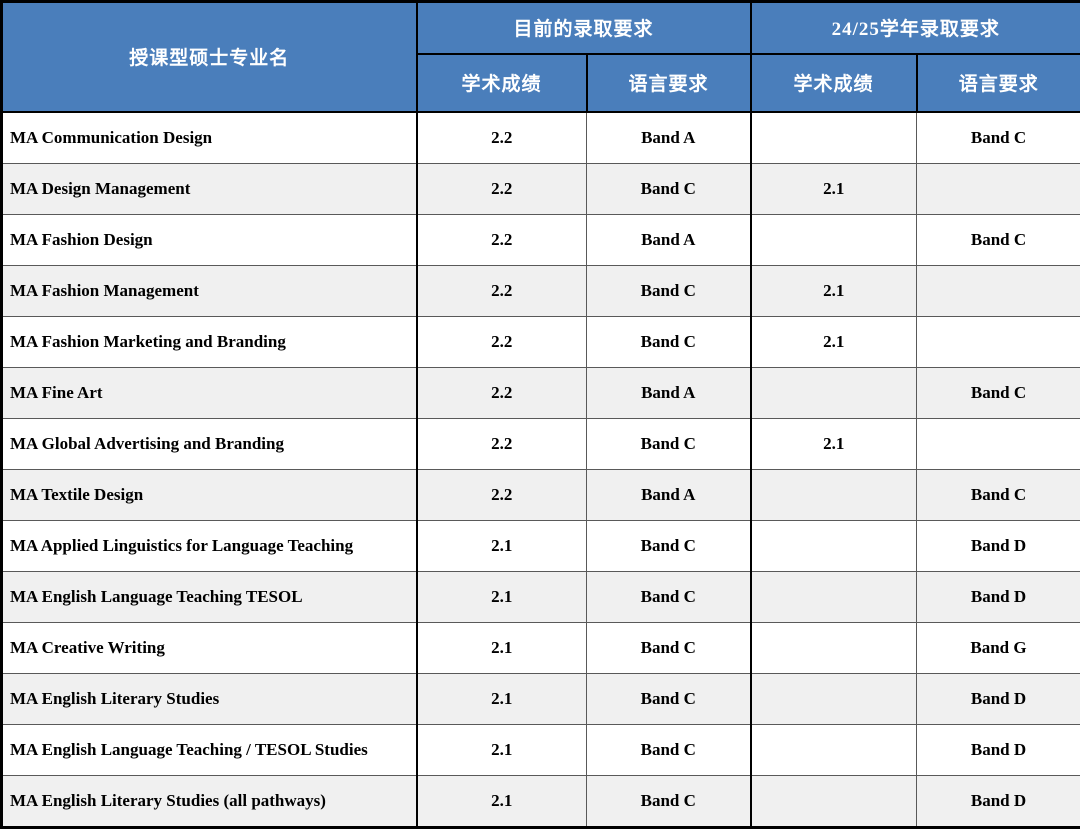  I want to click on table-row: MA Fashion Management 2.2 Band C 2.1, so click(541, 290).